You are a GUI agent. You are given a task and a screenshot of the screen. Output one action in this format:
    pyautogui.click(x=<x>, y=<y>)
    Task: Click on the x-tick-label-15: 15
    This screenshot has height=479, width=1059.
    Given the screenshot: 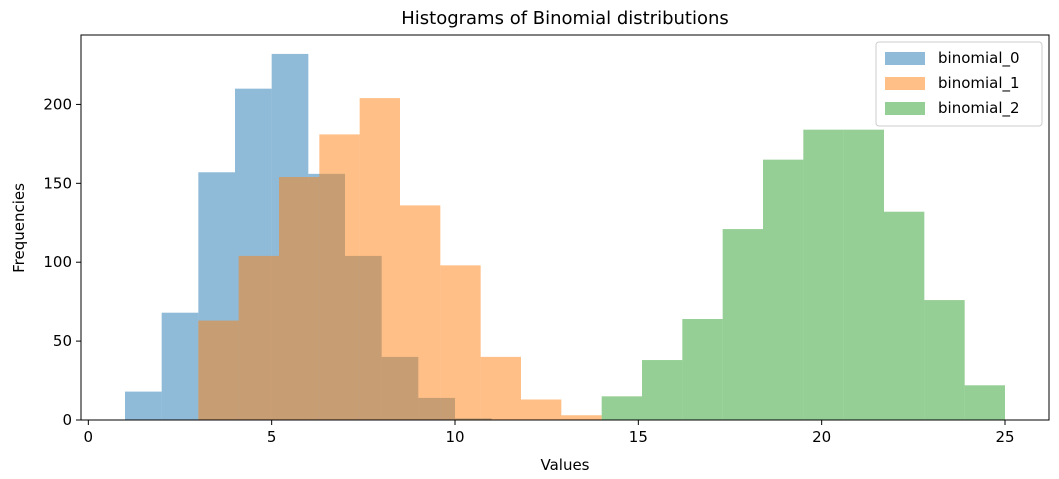 What is the action you would take?
    pyautogui.click(x=638, y=437)
    